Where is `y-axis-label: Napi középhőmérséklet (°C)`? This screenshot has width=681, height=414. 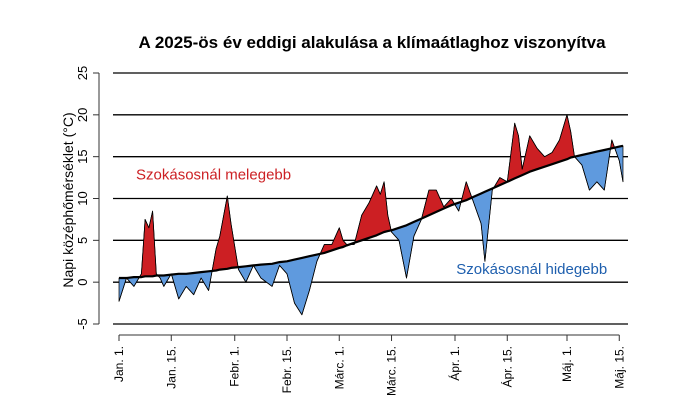 y-axis-label: Napi középhőmérséklet (°C) is located at coordinates (68, 199).